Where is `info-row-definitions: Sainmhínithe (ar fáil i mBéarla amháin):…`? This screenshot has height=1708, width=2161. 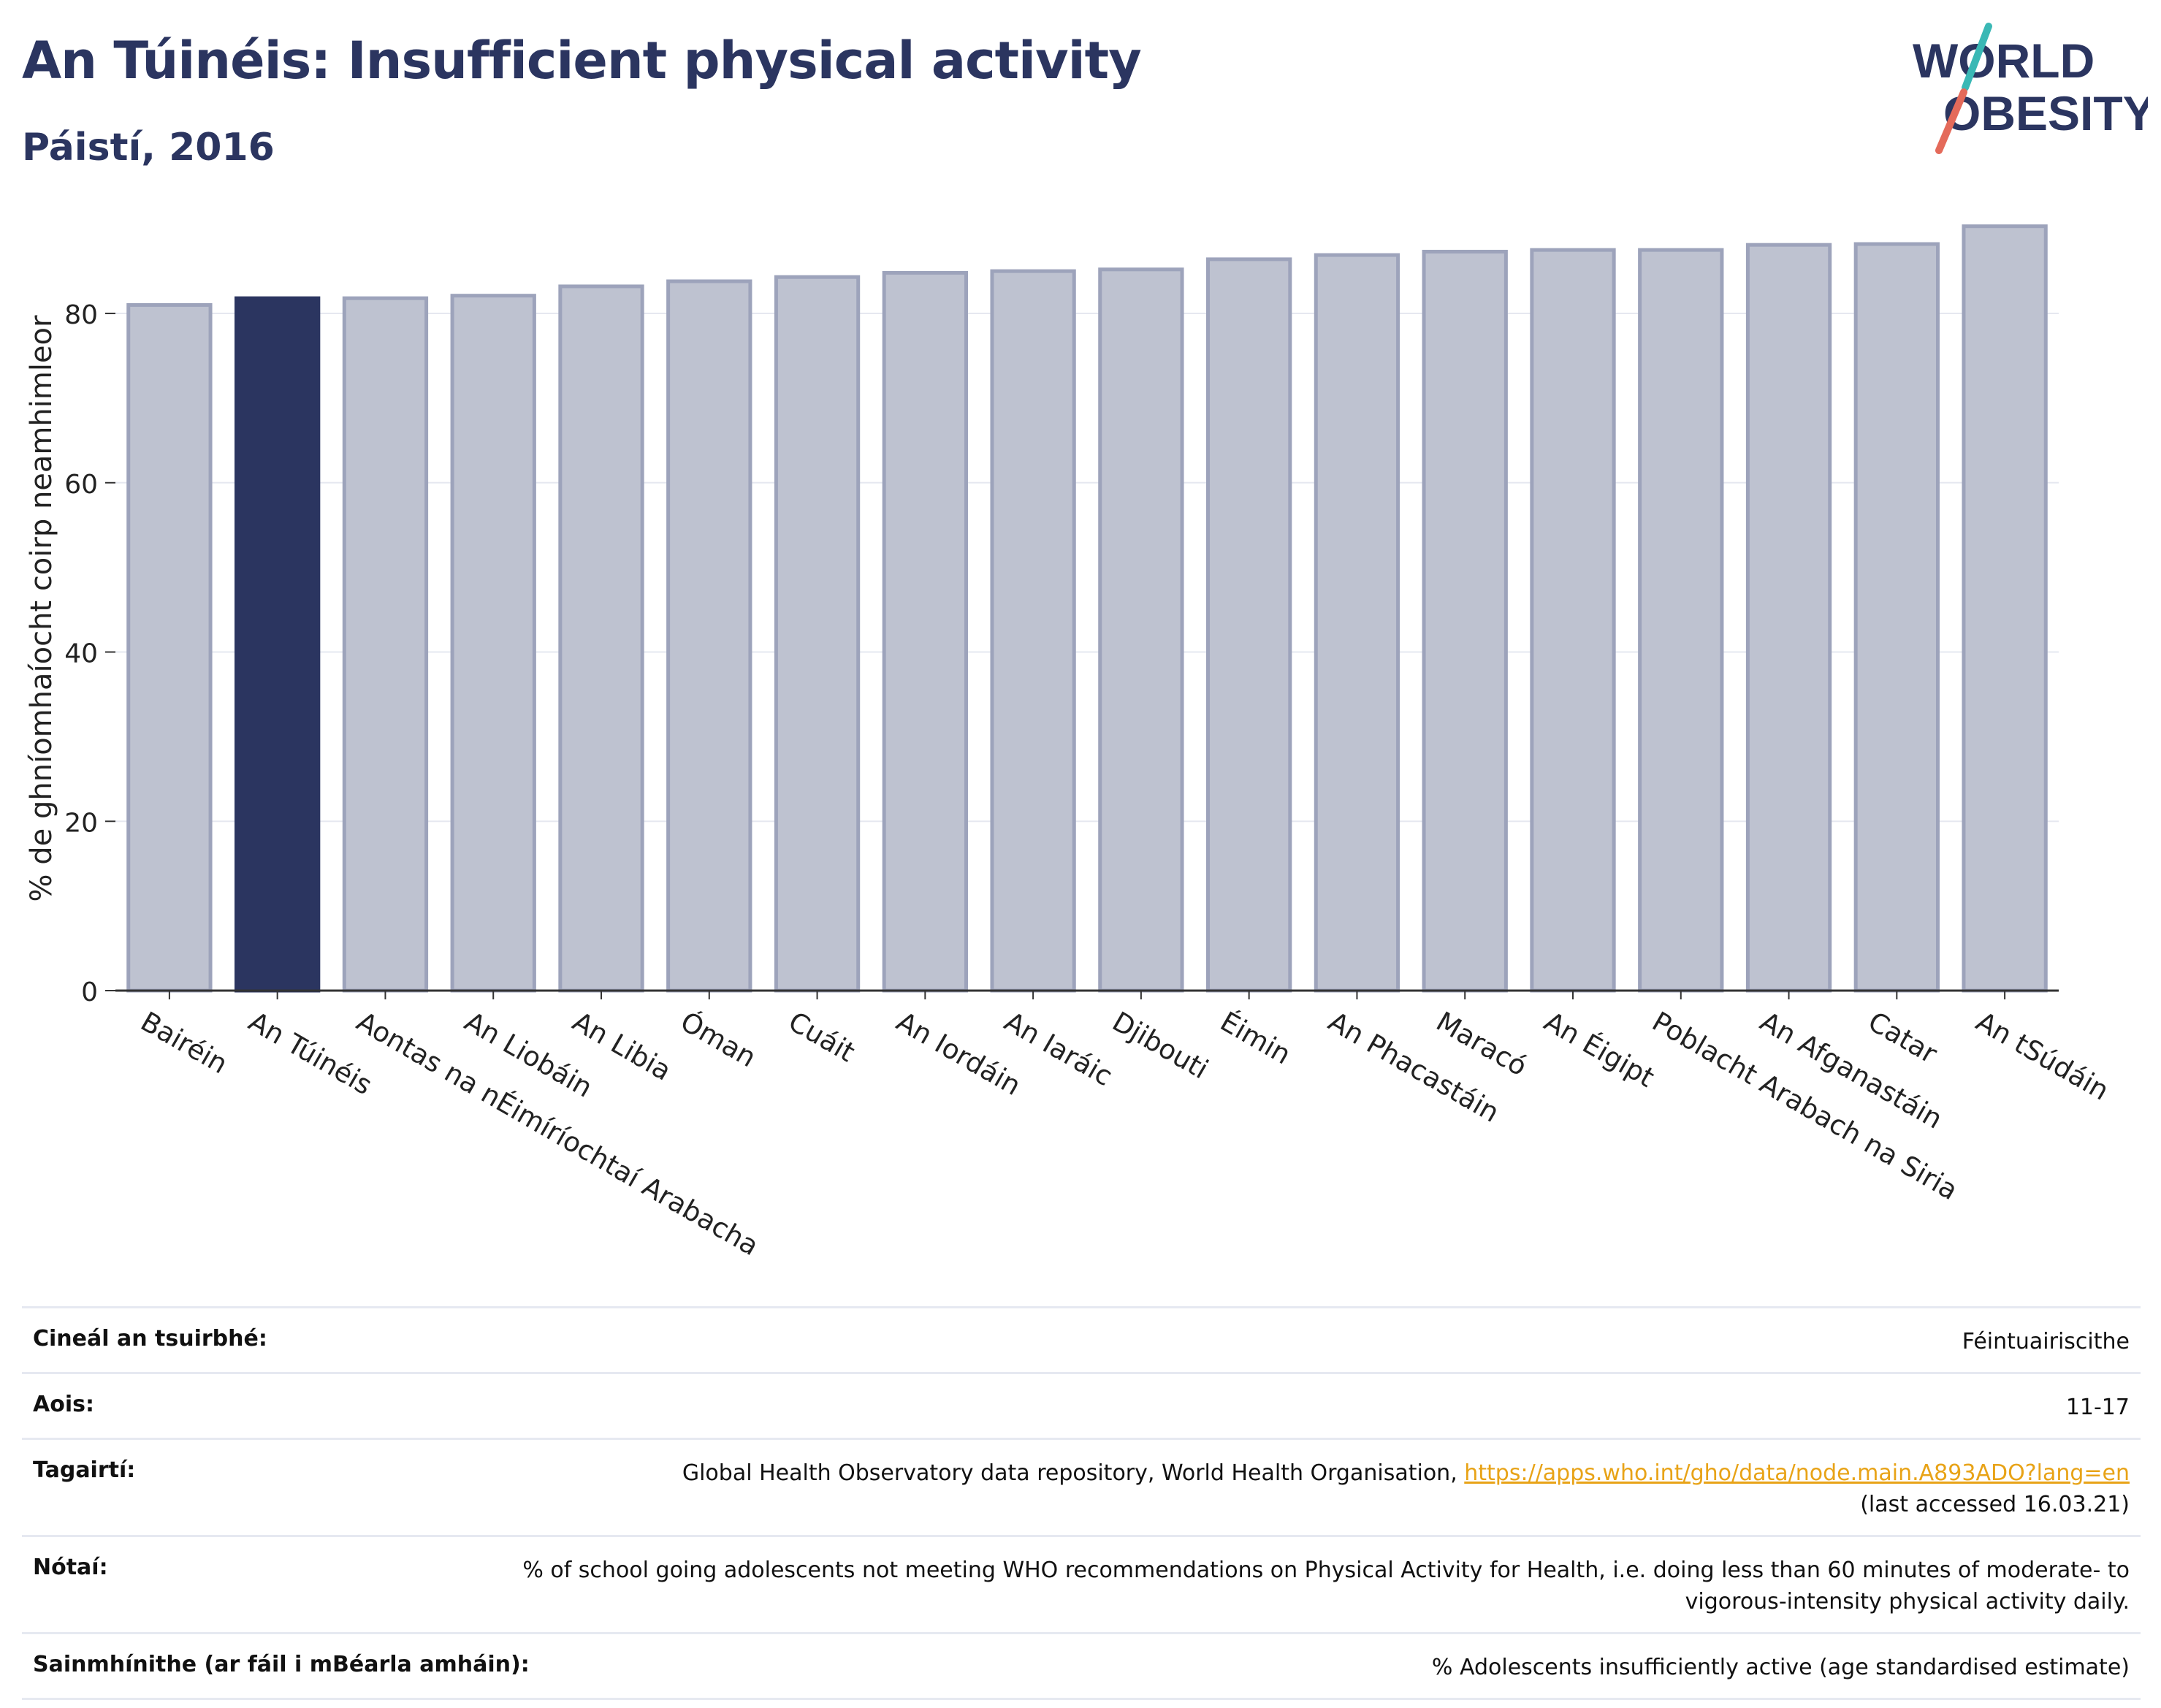
info-row-definitions: Sainmhínithe (ar fáil i mBéarla amháin):… is located at coordinates (1081, 1666).